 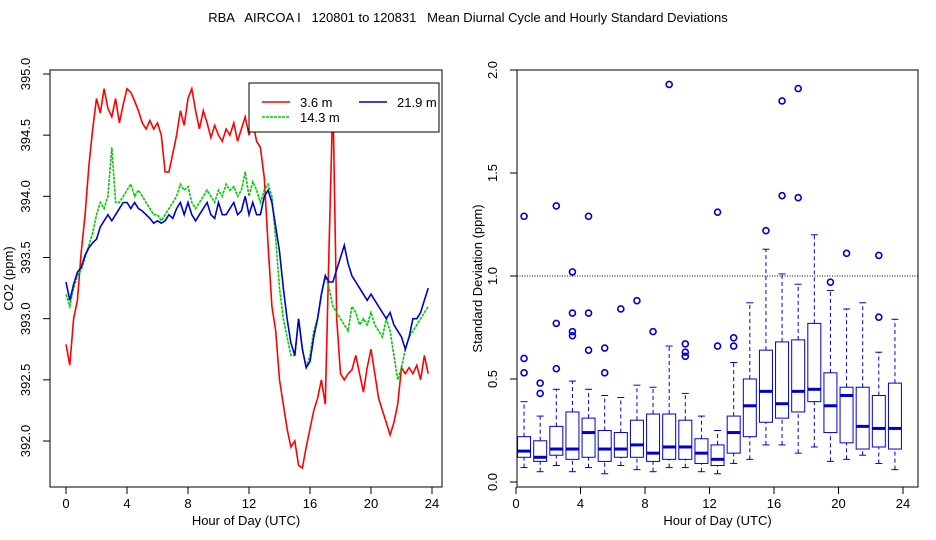 What do you see at coordinates (492, 173) in the screenshot?
I see `y-tick-label: 1.5` at bounding box center [492, 173].